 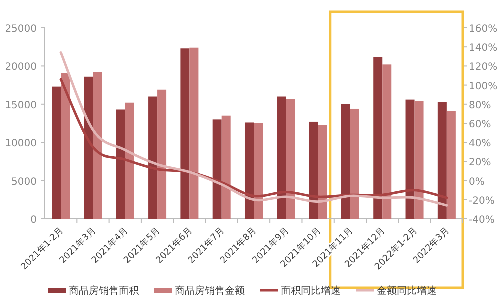 I want to click on y2-tick-label: 80%, so click(x=480, y=106).